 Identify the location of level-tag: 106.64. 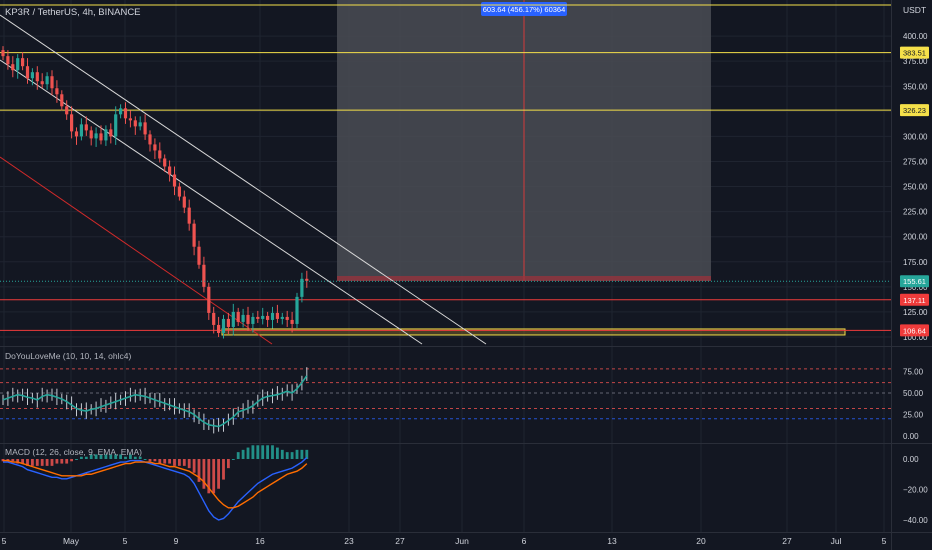
(914, 330).